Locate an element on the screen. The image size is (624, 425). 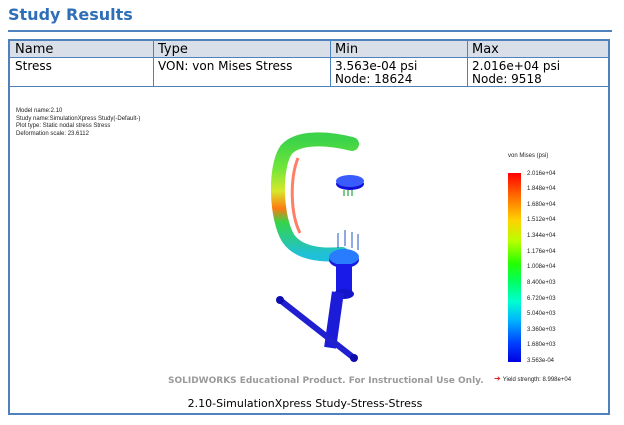
stress-model-image is located at coordinates (317, 247).